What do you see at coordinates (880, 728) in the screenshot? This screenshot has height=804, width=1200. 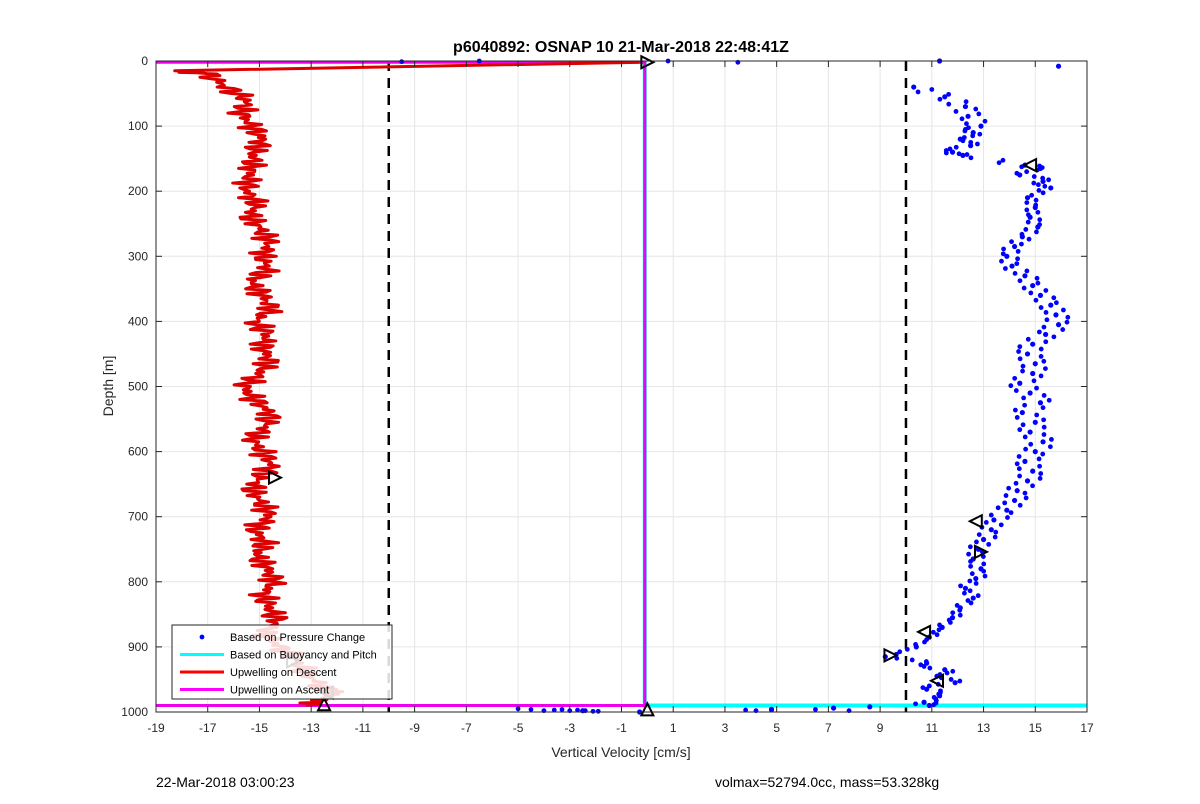 I see `x-tick-label: 9` at bounding box center [880, 728].